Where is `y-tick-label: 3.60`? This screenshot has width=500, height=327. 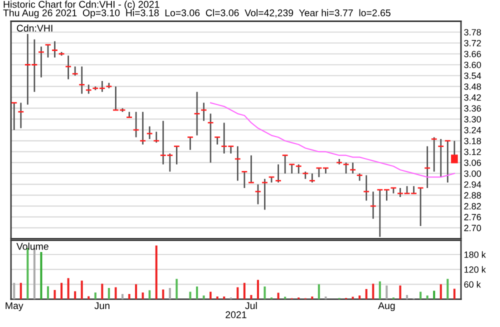 y-tick-label: 3.60 is located at coordinates (472, 65).